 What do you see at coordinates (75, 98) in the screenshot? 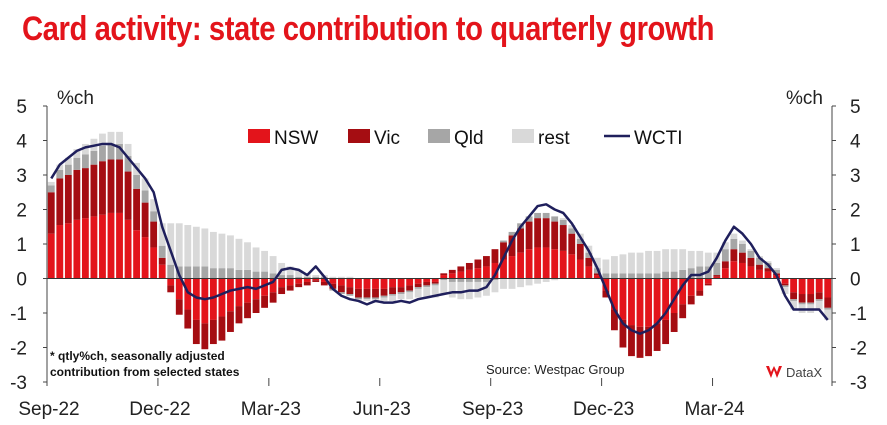
I see `y-unit-left: %ch` at bounding box center [75, 98].